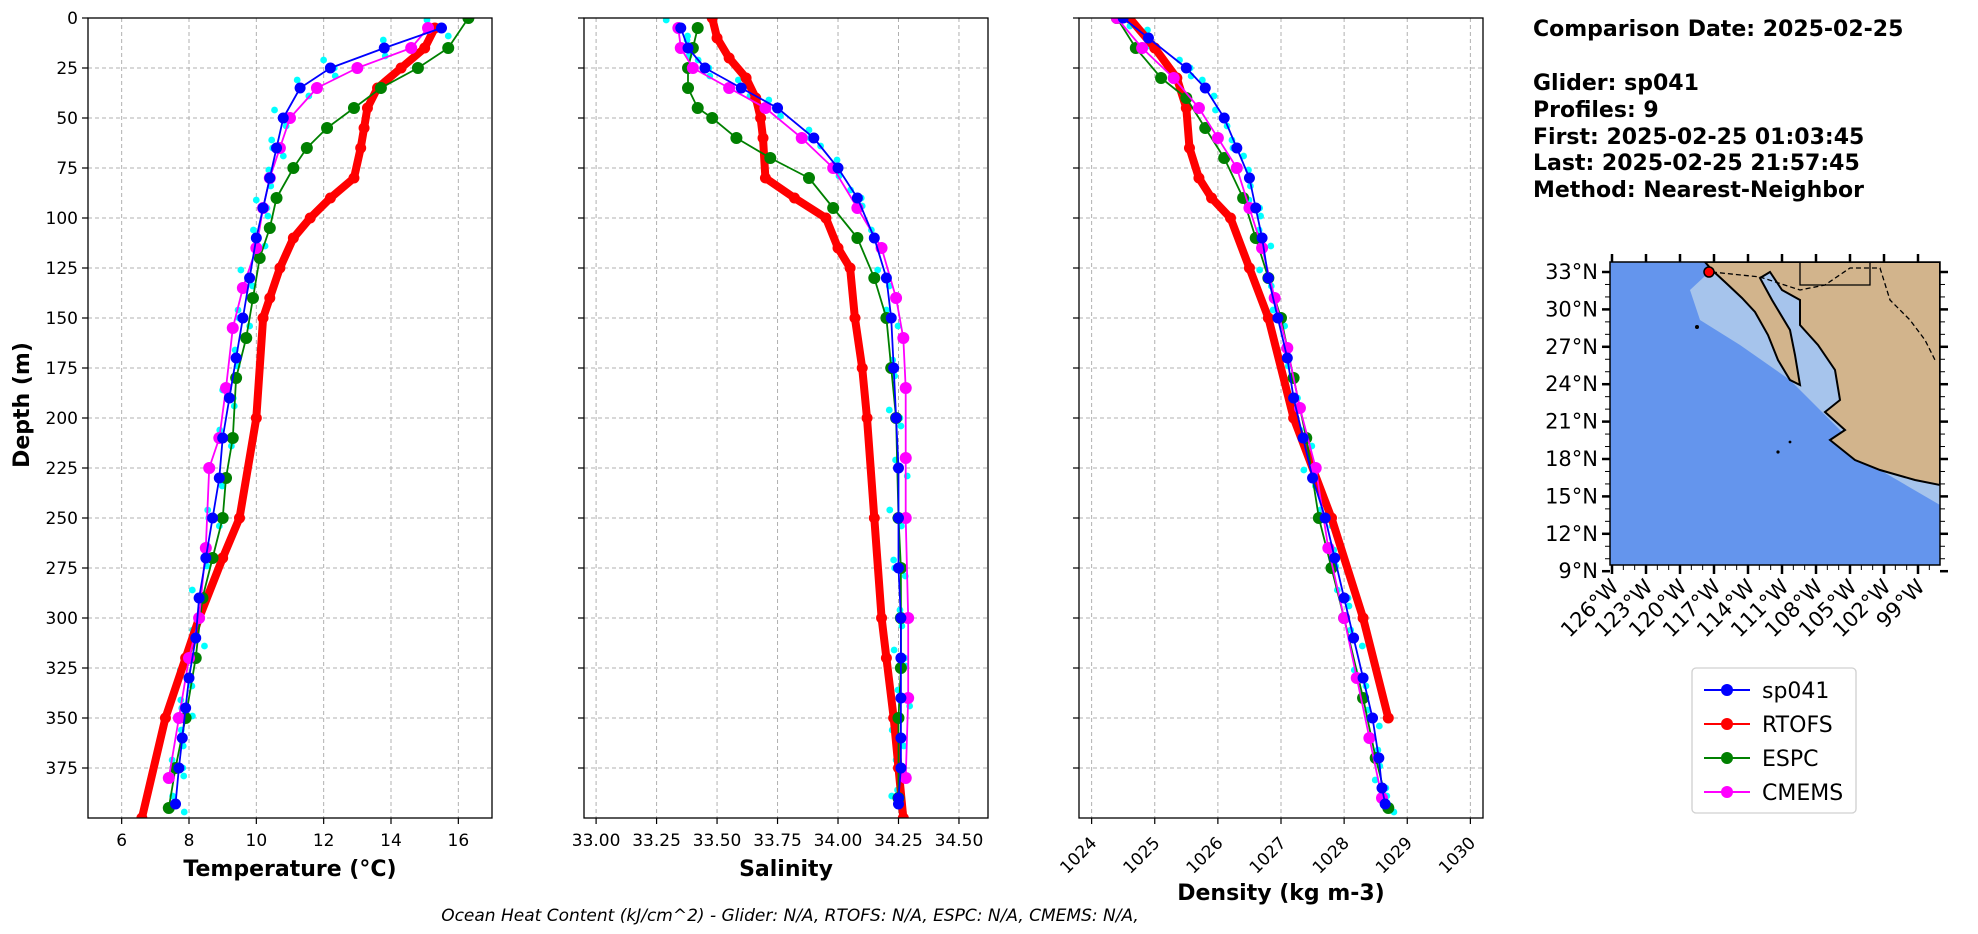 The image size is (1978, 934). I want to click on y-tick-label: 350, so click(62, 719).